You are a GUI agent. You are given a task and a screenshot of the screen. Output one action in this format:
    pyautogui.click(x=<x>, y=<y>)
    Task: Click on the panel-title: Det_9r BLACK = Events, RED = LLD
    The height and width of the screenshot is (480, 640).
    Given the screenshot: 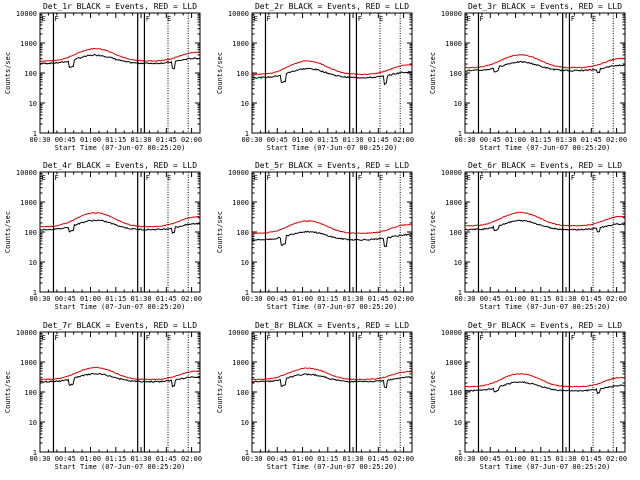 What is the action you would take?
    pyautogui.click(x=545, y=325)
    